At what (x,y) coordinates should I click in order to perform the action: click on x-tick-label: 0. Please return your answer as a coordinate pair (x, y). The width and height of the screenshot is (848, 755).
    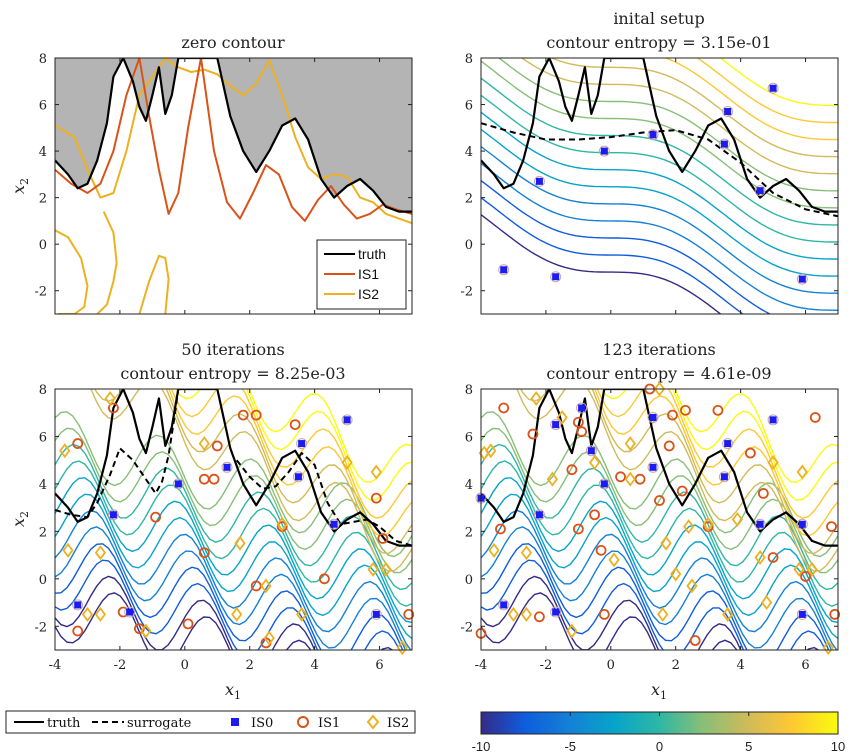
    Looking at the image, I should click on (185, 665).